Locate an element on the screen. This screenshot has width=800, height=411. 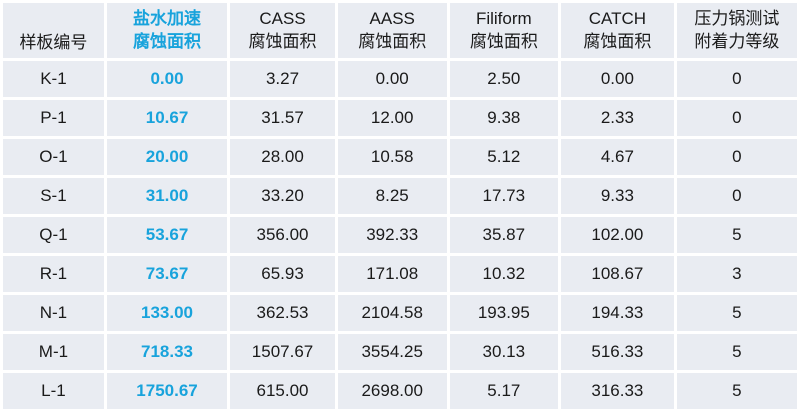
table-row-q-1: Q-1 53.67 356.00 392.33 35.87 102.00 5 is located at coordinates (400, 235).